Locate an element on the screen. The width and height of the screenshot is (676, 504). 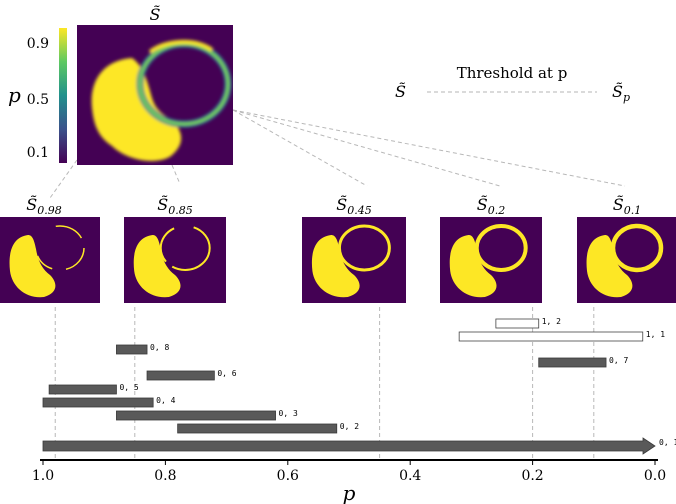
colorbar: 0.9 0.5 0.1 p is located at coordinates (37, 95).